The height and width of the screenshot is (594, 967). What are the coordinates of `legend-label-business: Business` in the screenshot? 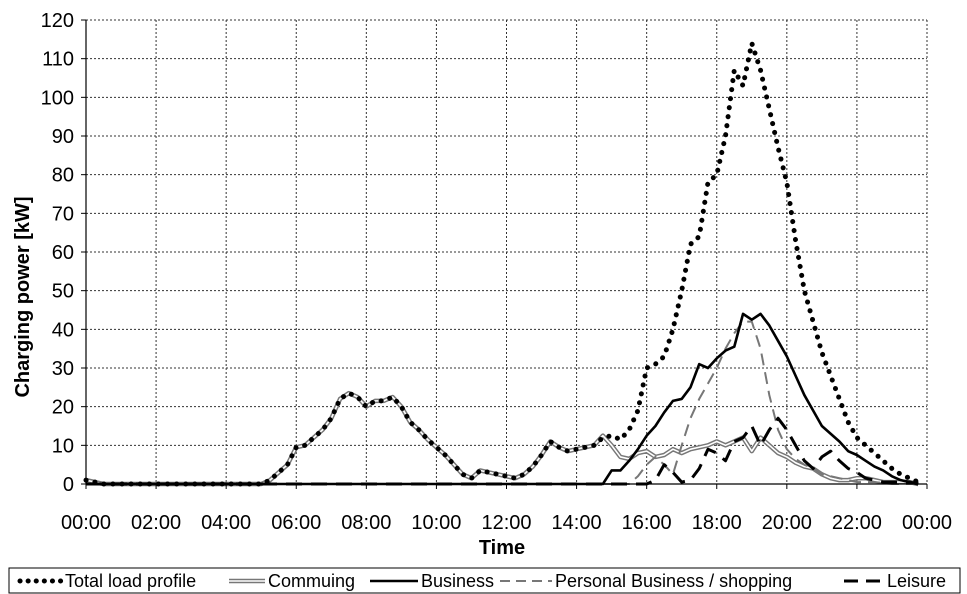 It's located at (457, 581).